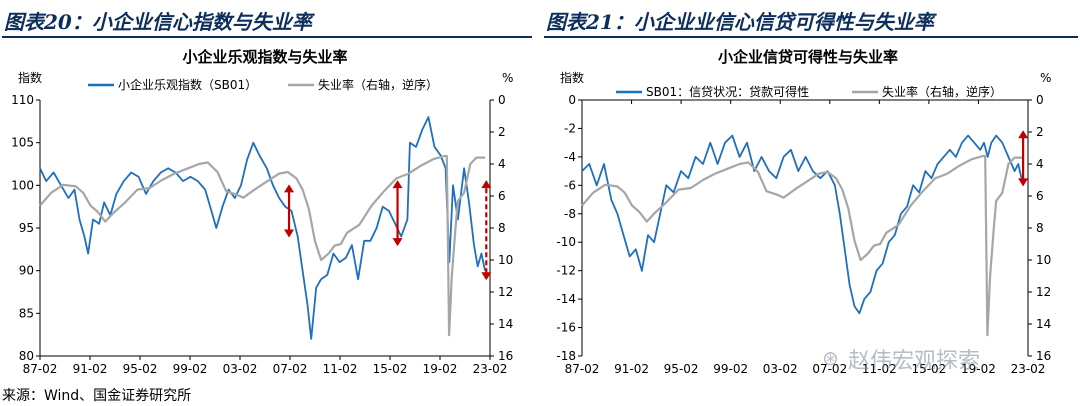 This screenshot has height=406, width=1080. I want to click on left-tick-label: -14, so click(566, 299).